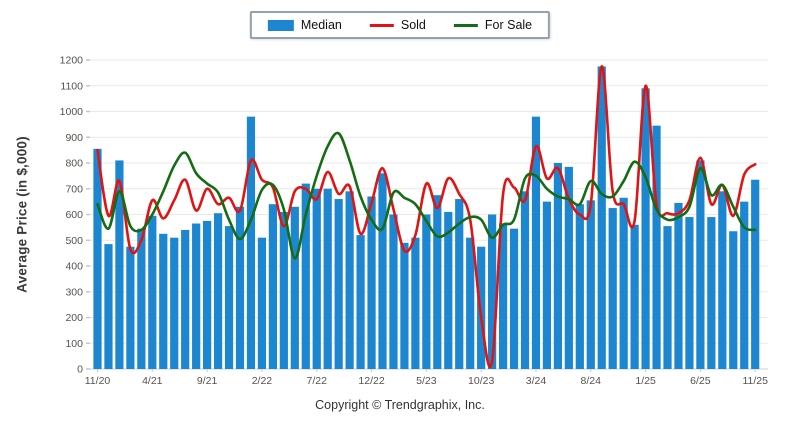  Describe the element at coordinates (22, 214) in the screenshot. I see `y-axis-title: Average Price (in $,000)` at that location.